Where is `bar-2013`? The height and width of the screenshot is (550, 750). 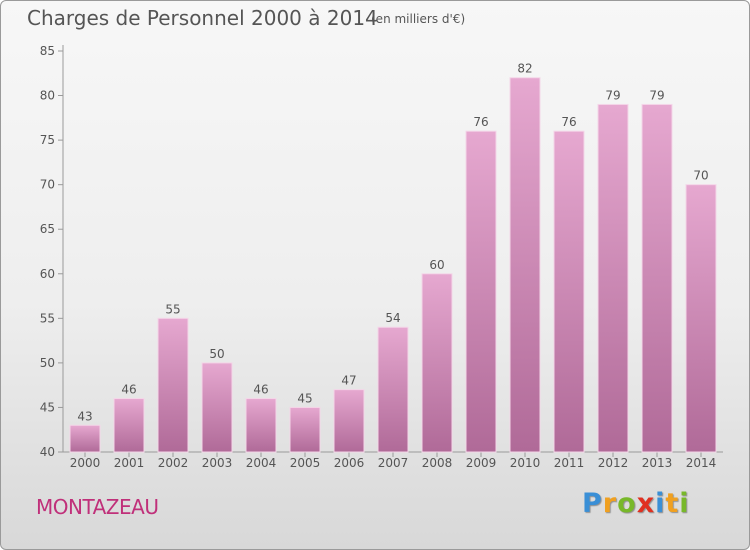 bar-2013 is located at coordinates (657, 278).